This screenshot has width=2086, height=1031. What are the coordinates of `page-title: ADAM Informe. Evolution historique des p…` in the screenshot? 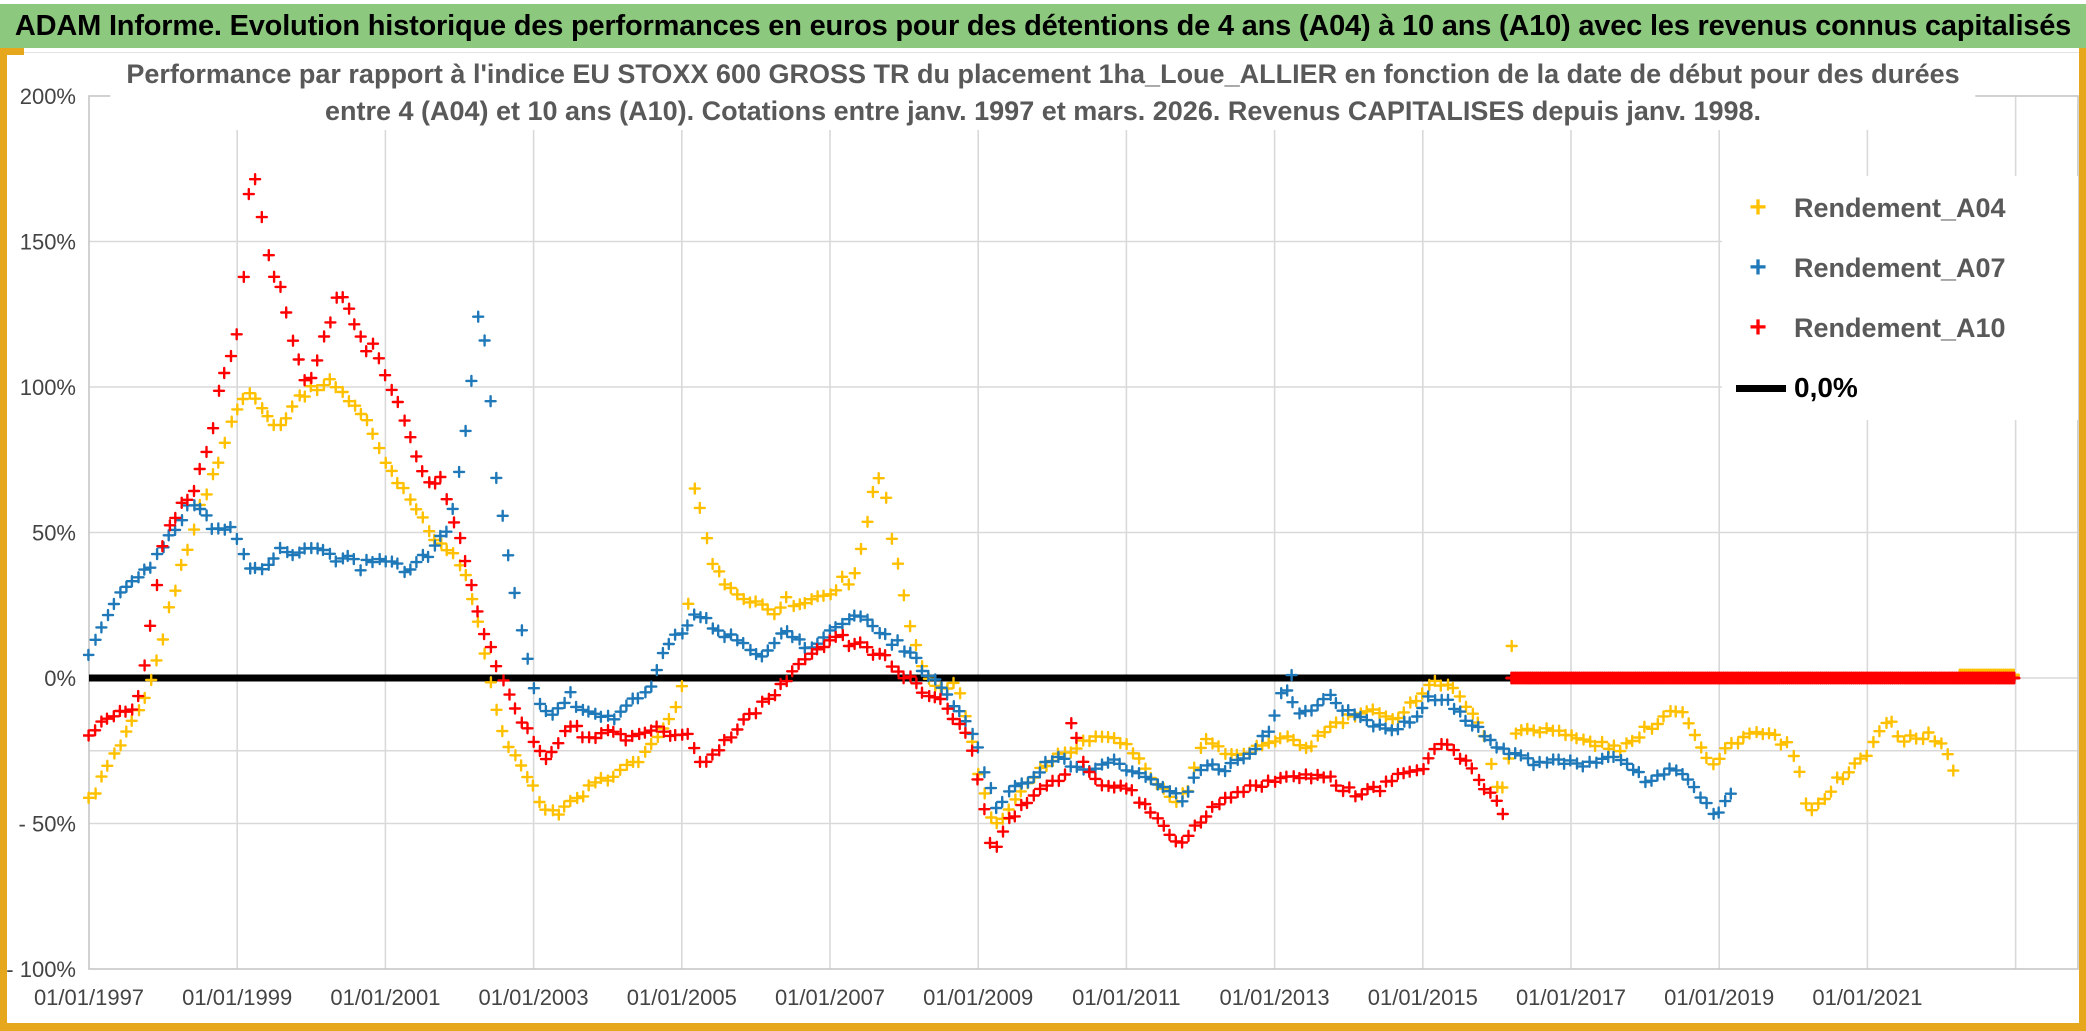 It's located at (1043, 25).